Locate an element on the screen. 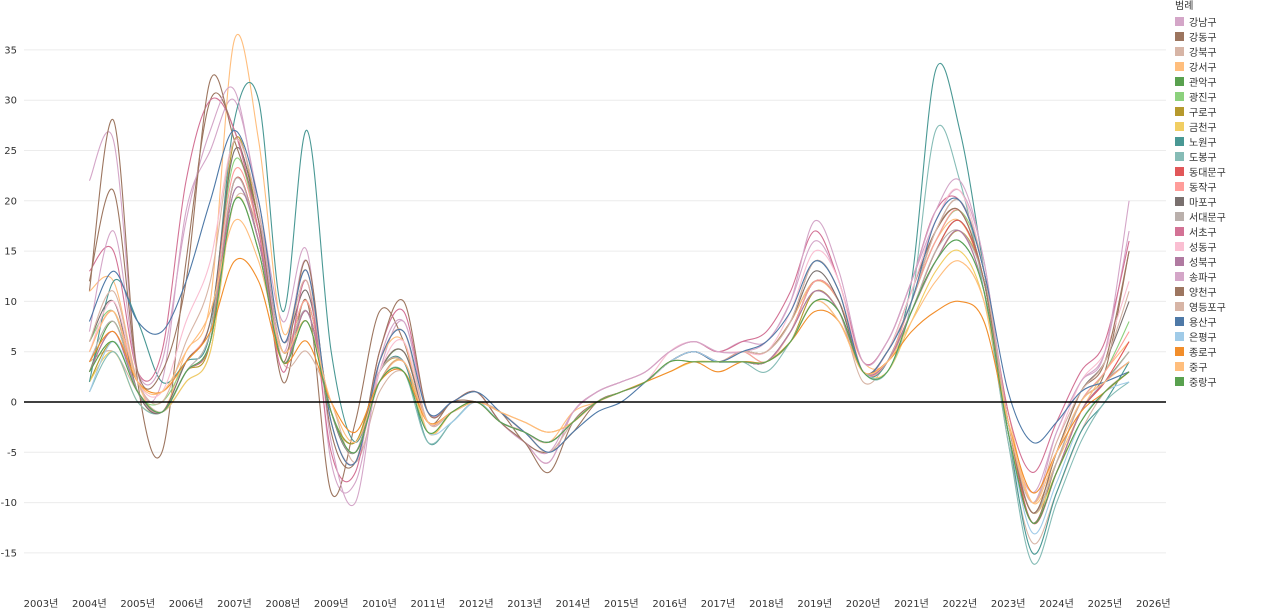 This screenshot has width=1280, height=614. legend-item: 도봉구 is located at coordinates (1225, 156).